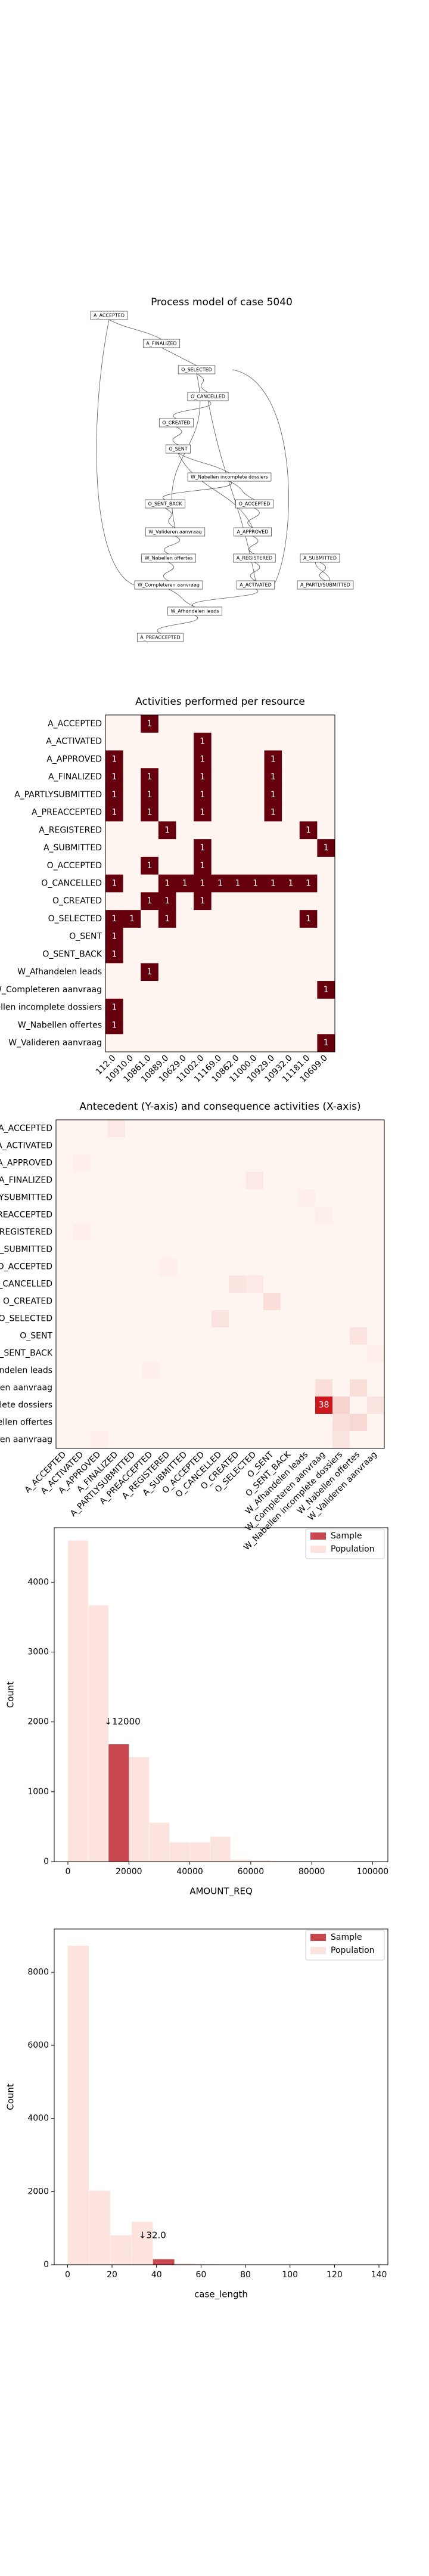 The image size is (429, 2576). I want to click on node: W_Nabellen offertes, so click(168, 558).